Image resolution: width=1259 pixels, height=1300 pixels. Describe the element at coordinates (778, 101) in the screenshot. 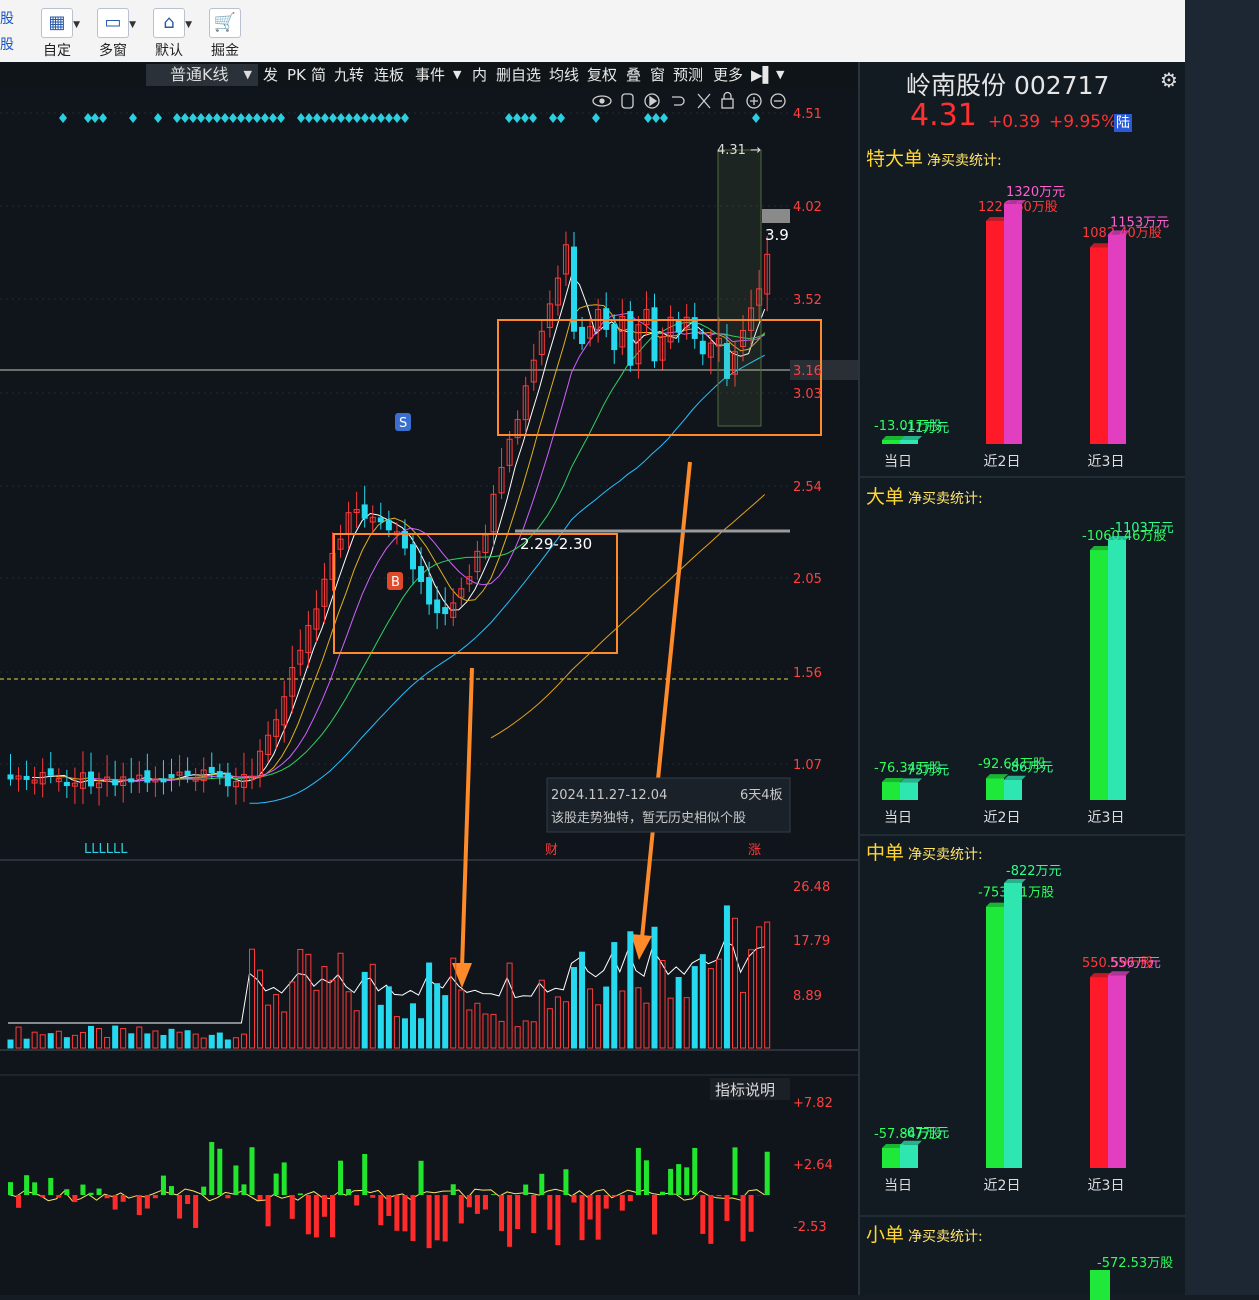

I see `zoom-out-icon` at that location.